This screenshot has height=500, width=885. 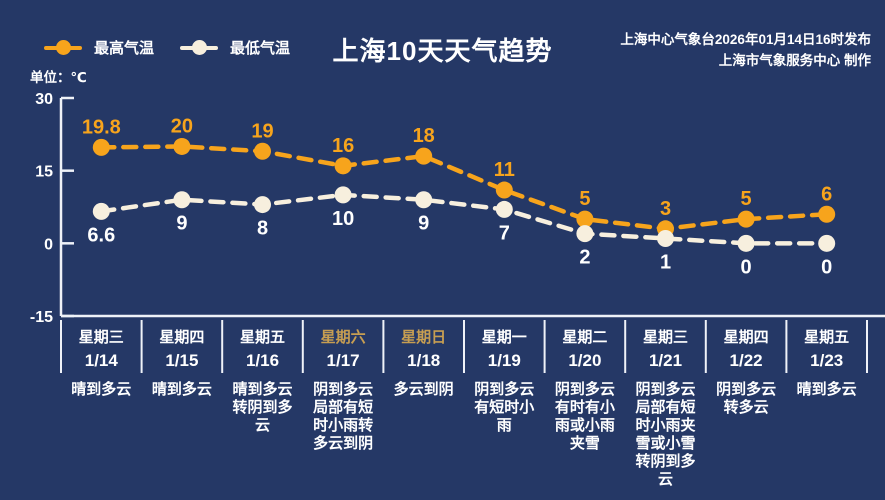 I want to click on max-temp-value-label: 19, so click(x=262, y=131).